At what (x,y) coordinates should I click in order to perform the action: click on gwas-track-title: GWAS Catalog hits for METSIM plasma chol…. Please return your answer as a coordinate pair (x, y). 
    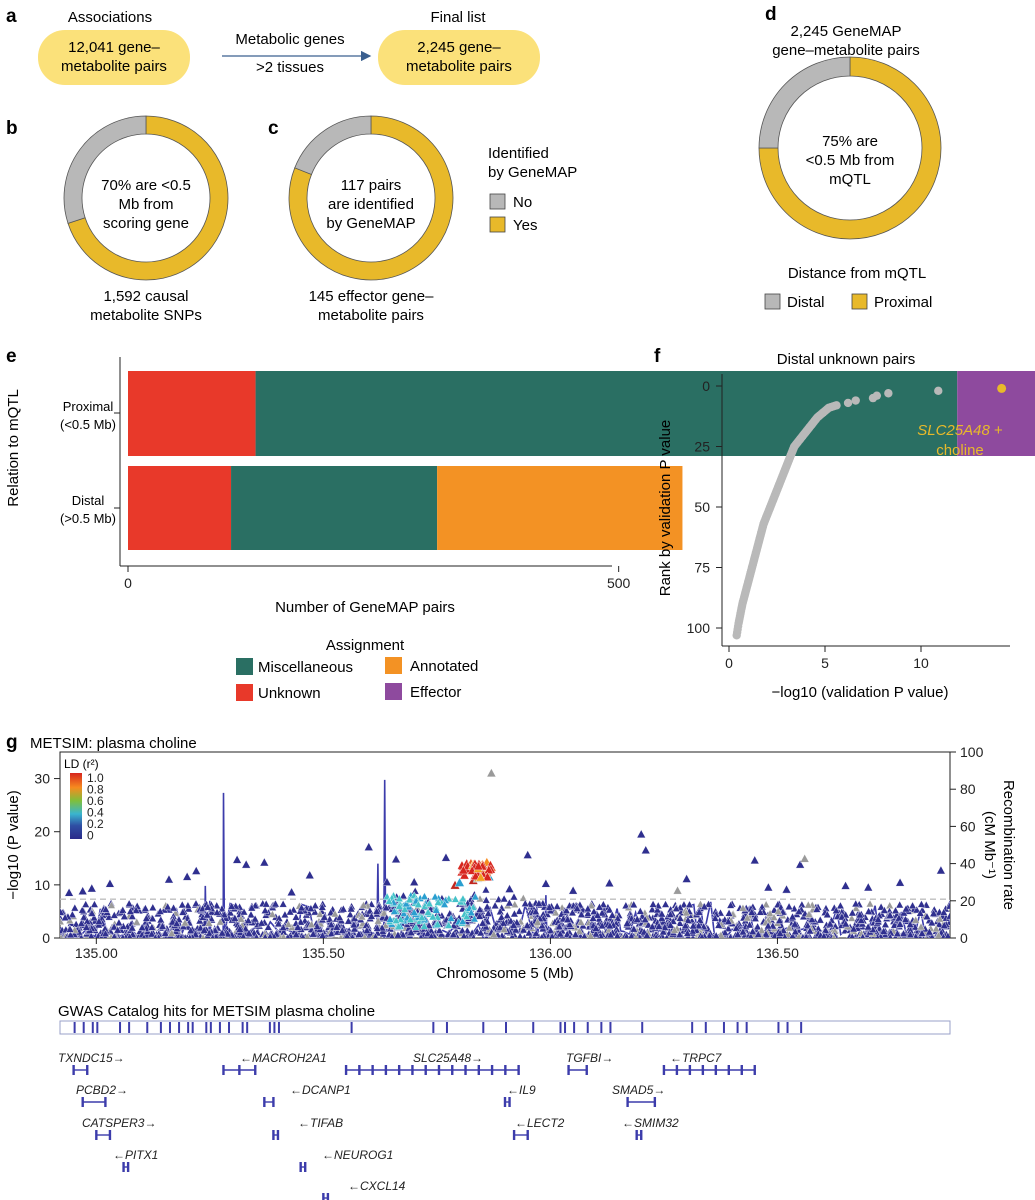
    Looking at the image, I should click on (216, 1011).